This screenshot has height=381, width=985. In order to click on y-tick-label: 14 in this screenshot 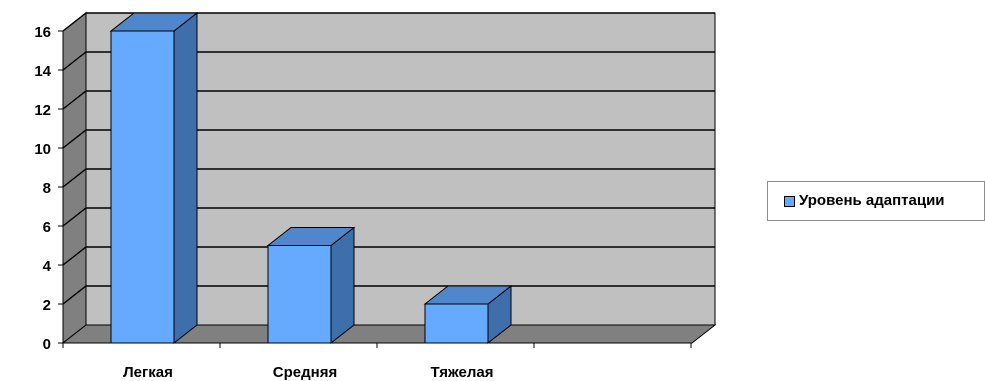, I will do `click(42, 71)`.